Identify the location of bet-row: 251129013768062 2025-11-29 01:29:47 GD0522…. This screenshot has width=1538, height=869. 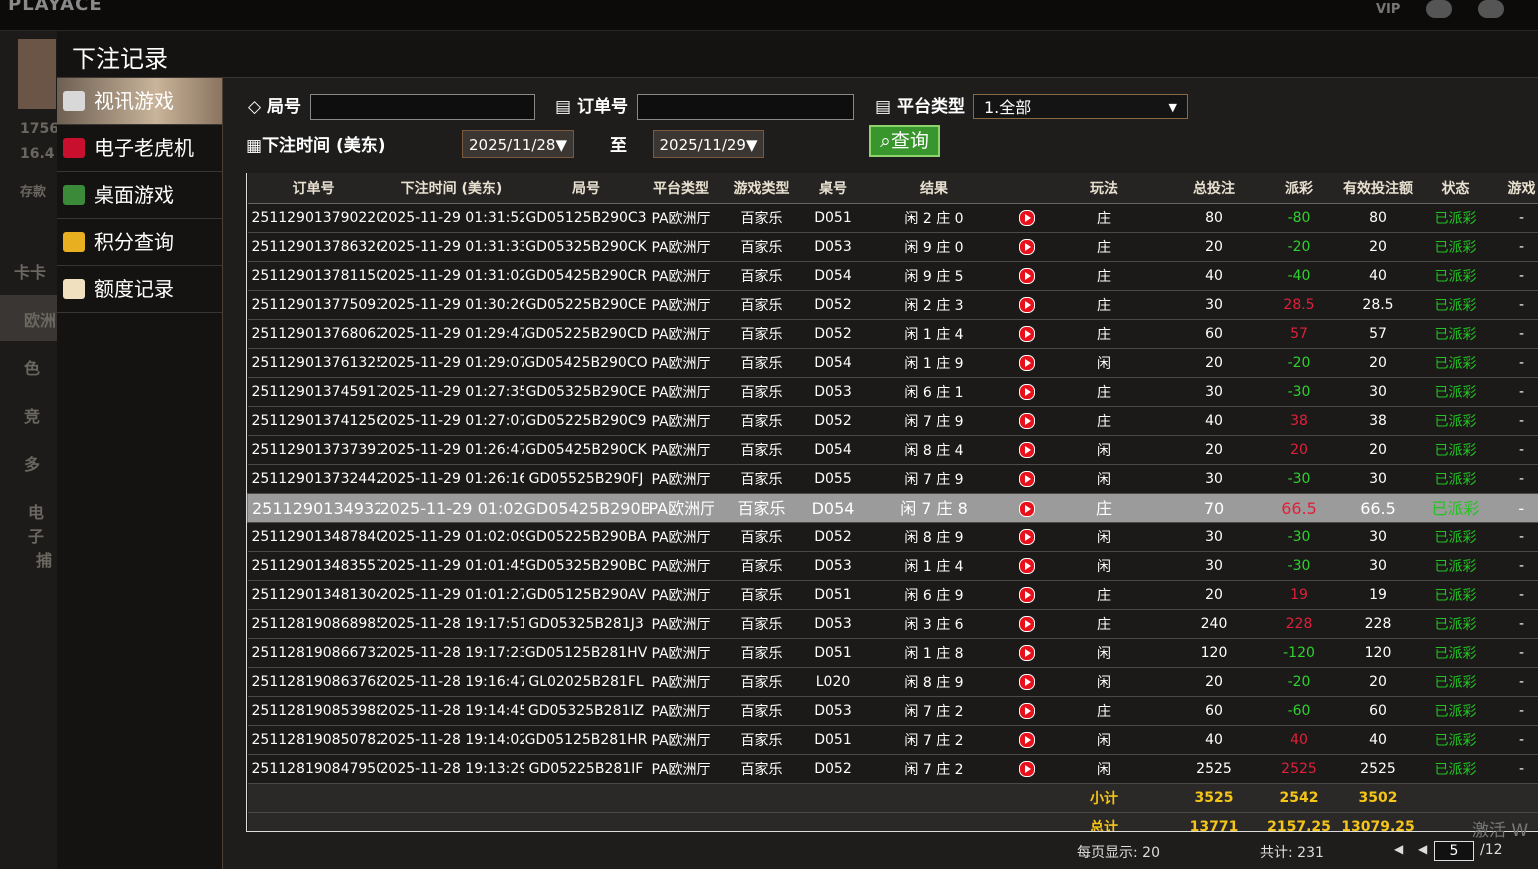
(892, 334).